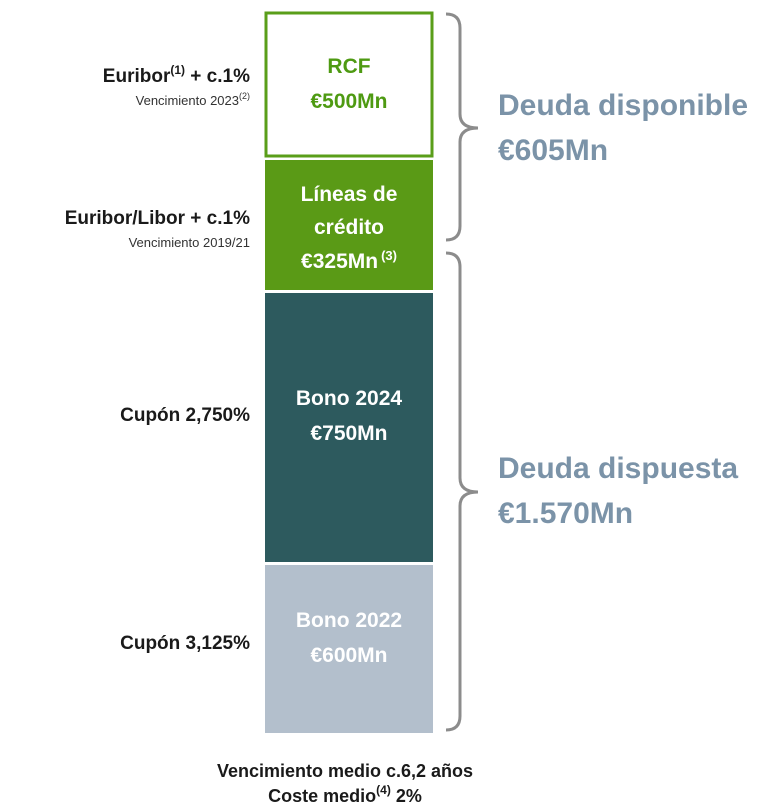  I want to click on group-title: Deuda disponible, so click(623, 105).